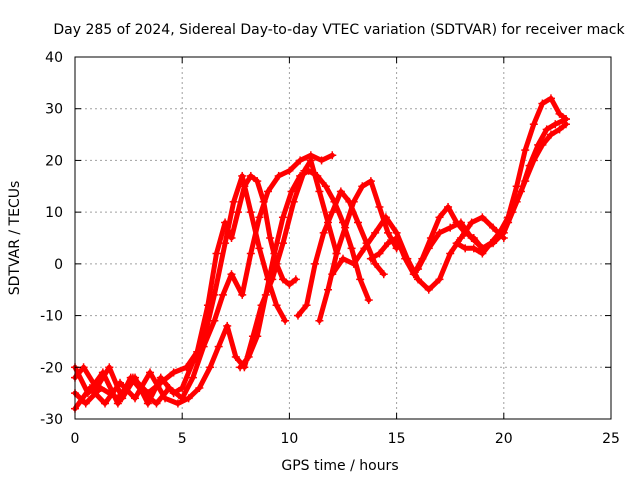 The width and height of the screenshot is (640, 480). Describe the element at coordinates (504, 439) in the screenshot. I see `x-tick-label: 20` at that location.